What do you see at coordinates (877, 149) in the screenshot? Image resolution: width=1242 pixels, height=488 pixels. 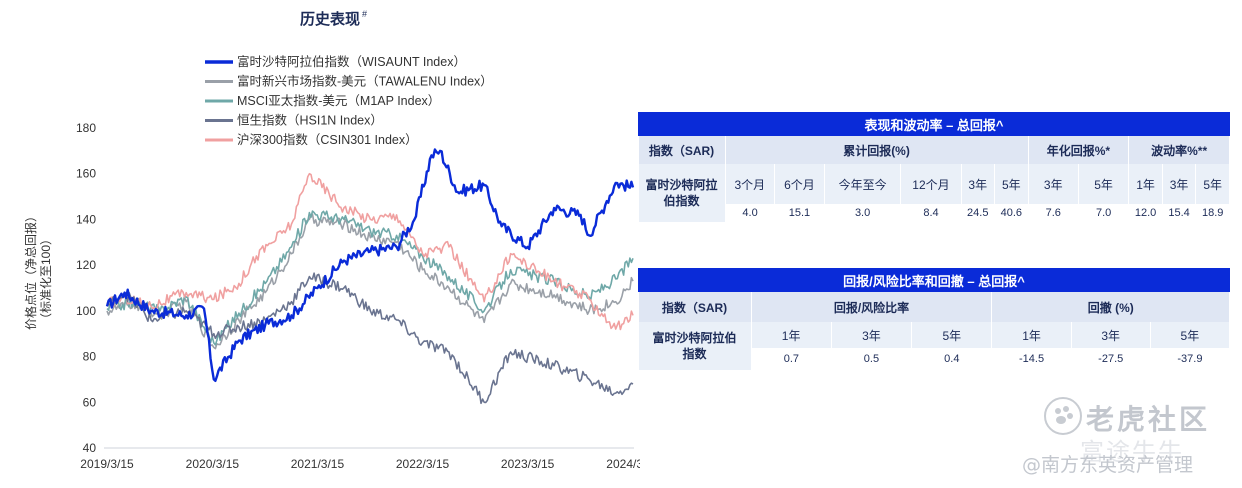 I see `cumulative-return-header: 累计回报(%)` at bounding box center [877, 149].